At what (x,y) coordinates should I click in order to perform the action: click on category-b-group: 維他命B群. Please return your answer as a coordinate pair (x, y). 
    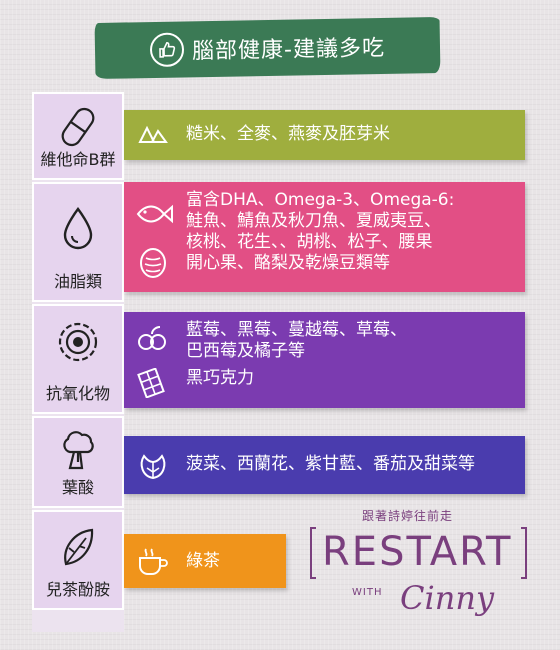
    Looking at the image, I should click on (78, 136).